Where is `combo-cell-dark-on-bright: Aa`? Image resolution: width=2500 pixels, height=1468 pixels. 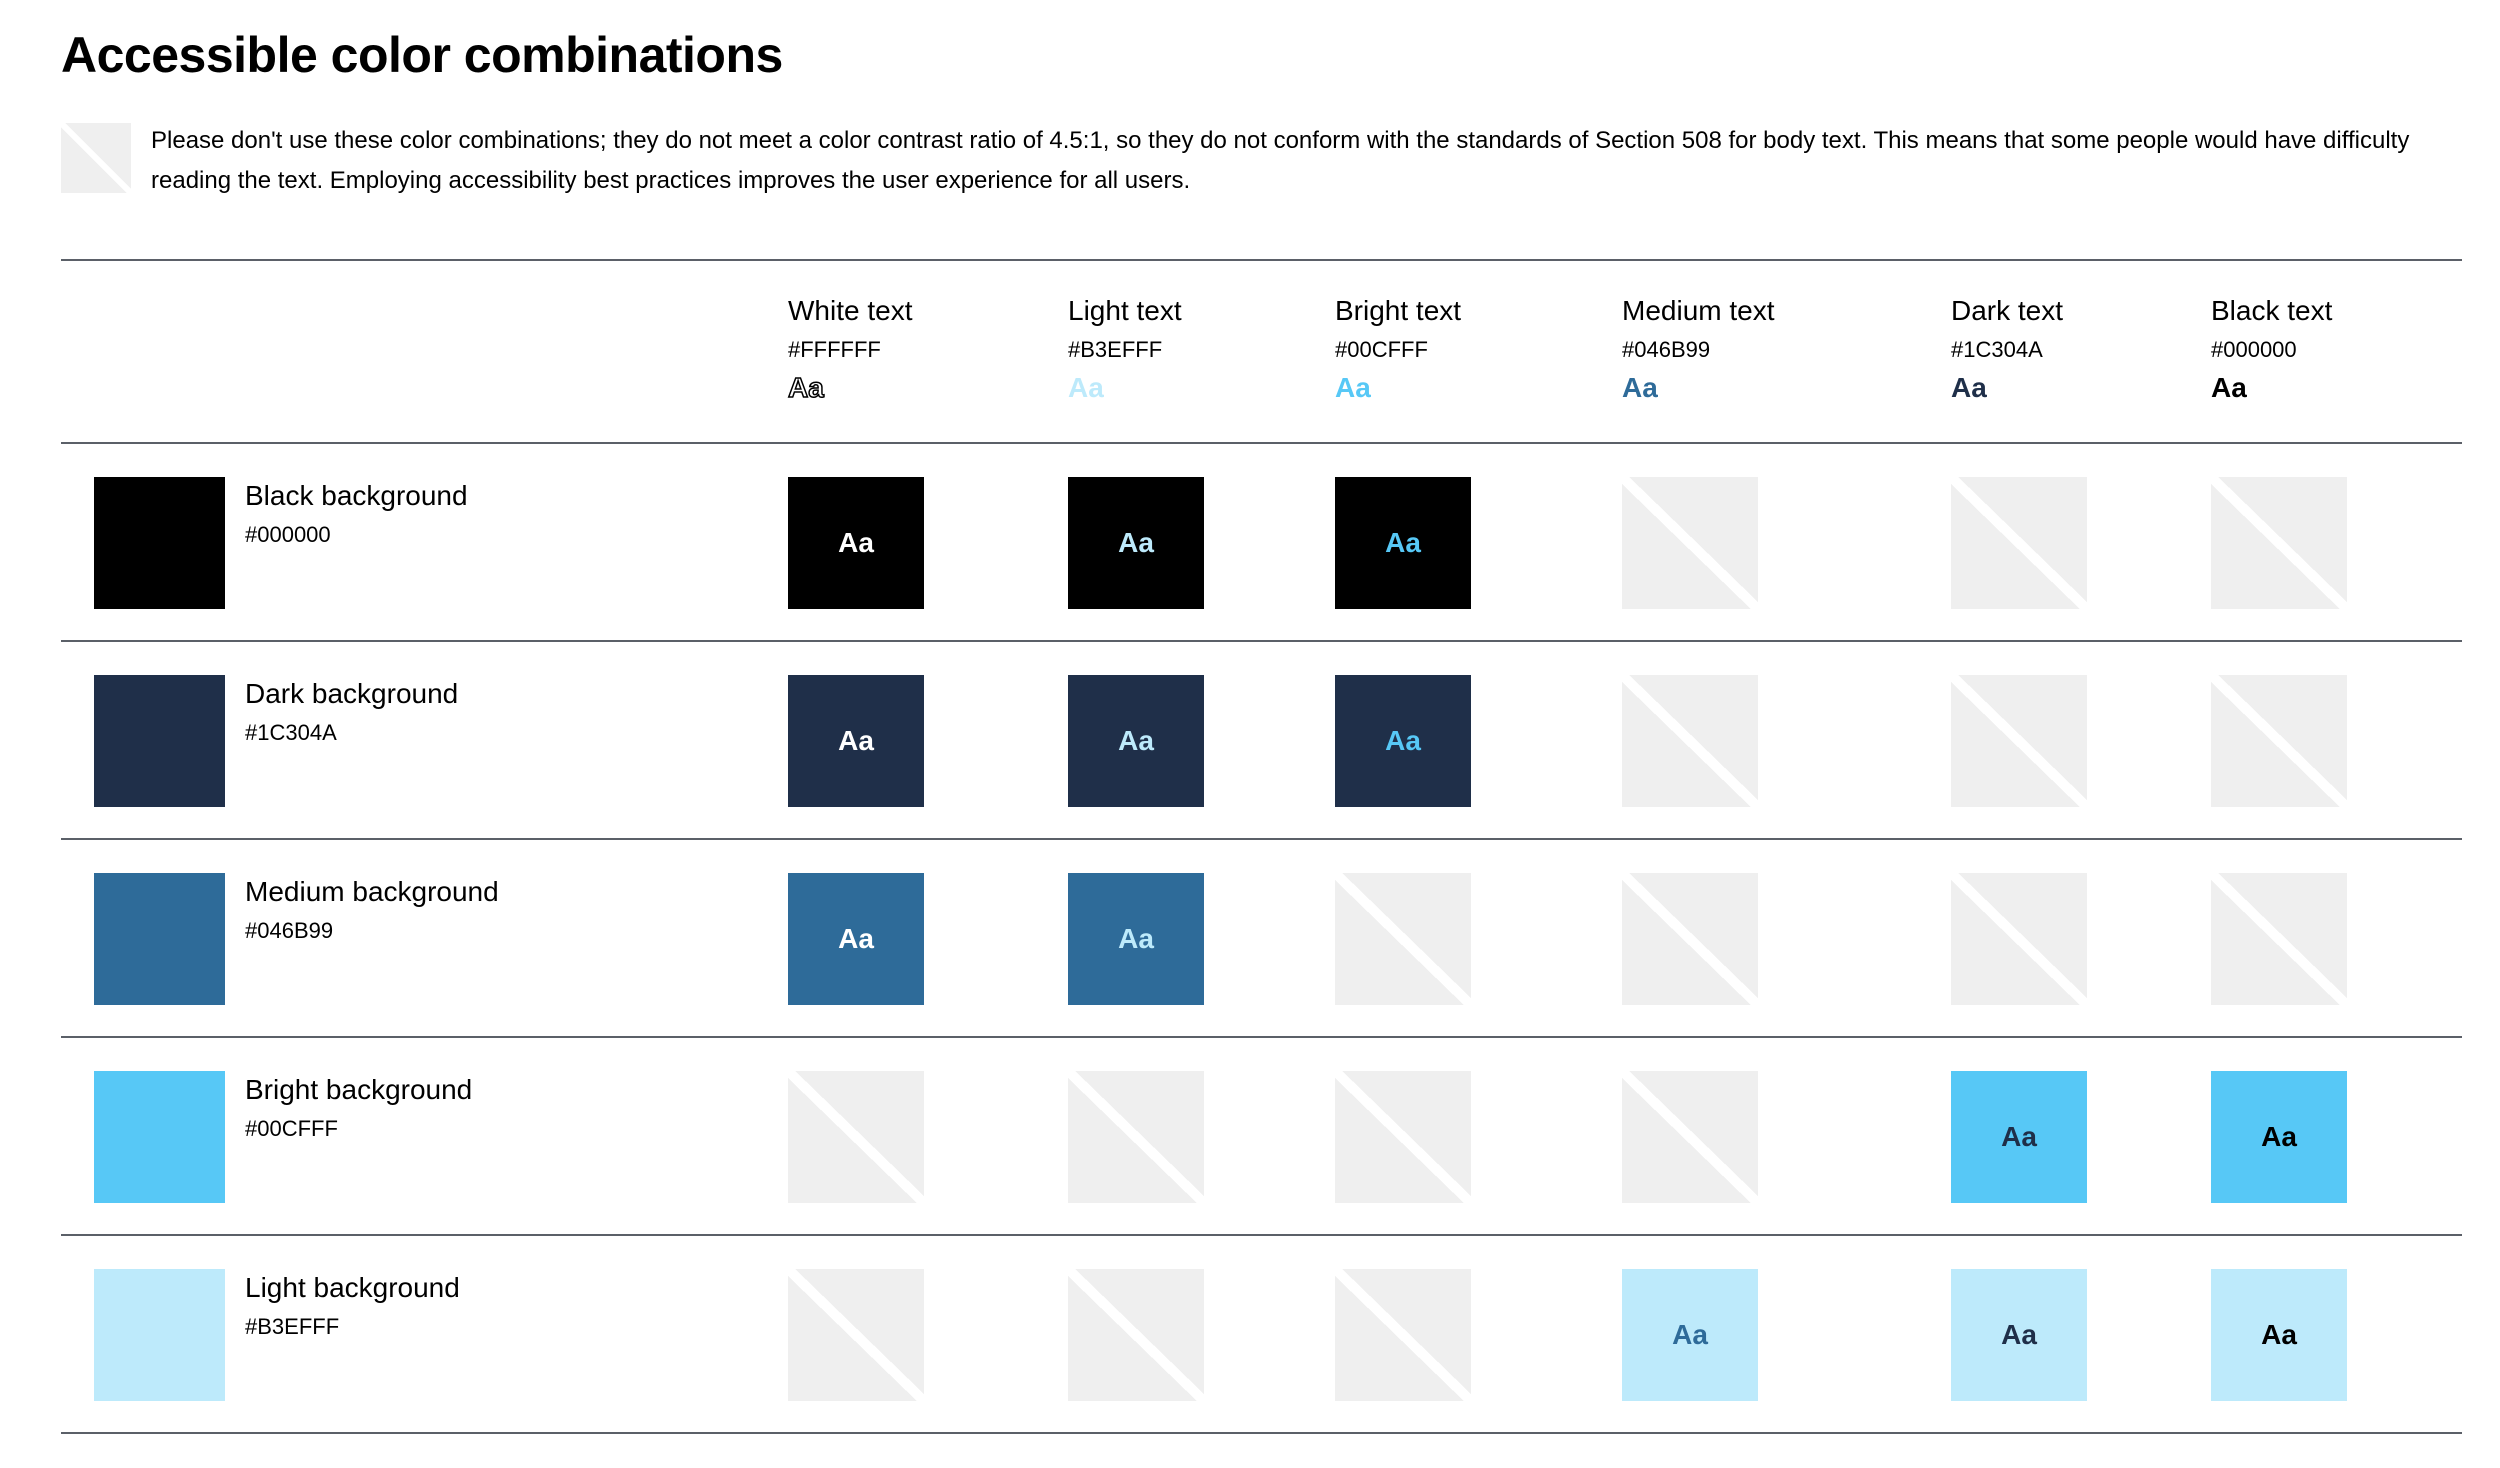 combo-cell-dark-on-bright: Aa is located at coordinates (2019, 1137).